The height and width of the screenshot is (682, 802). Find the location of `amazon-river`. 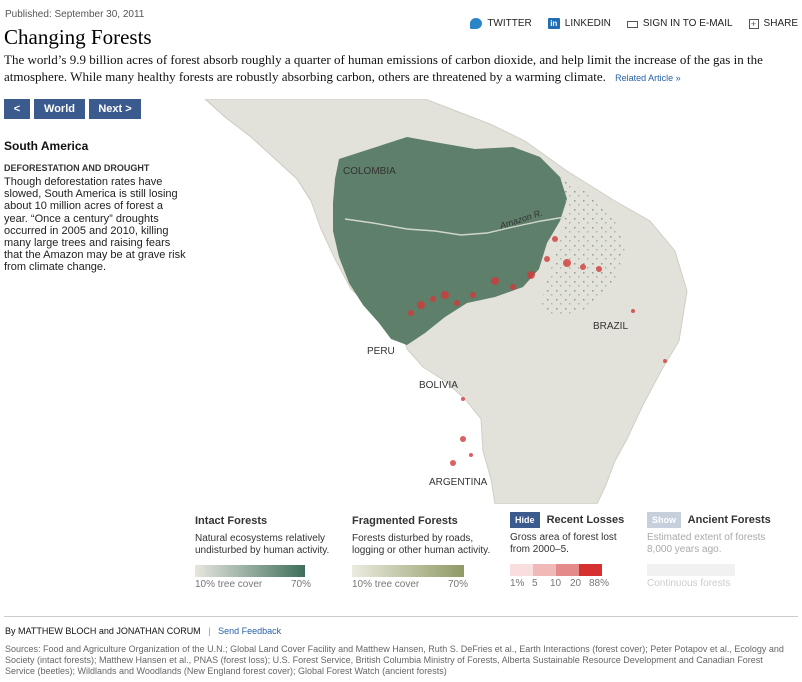

amazon-river is located at coordinates (455, 226).